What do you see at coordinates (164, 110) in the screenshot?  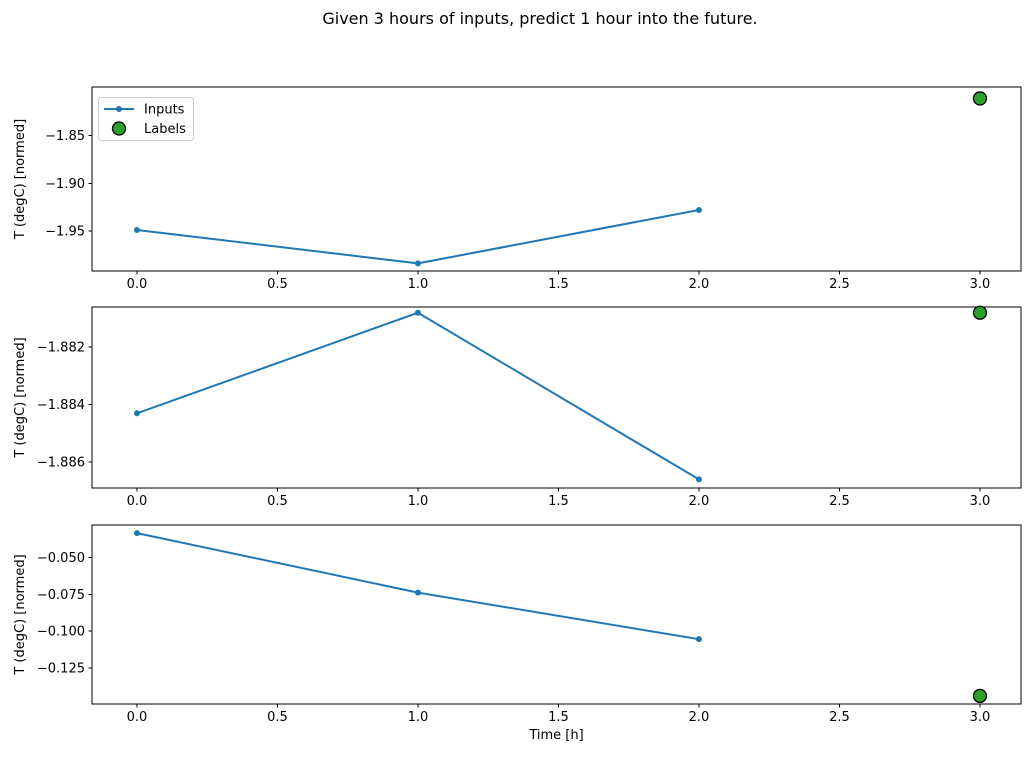 I see `legend-inputs-label: Inputs` at bounding box center [164, 110].